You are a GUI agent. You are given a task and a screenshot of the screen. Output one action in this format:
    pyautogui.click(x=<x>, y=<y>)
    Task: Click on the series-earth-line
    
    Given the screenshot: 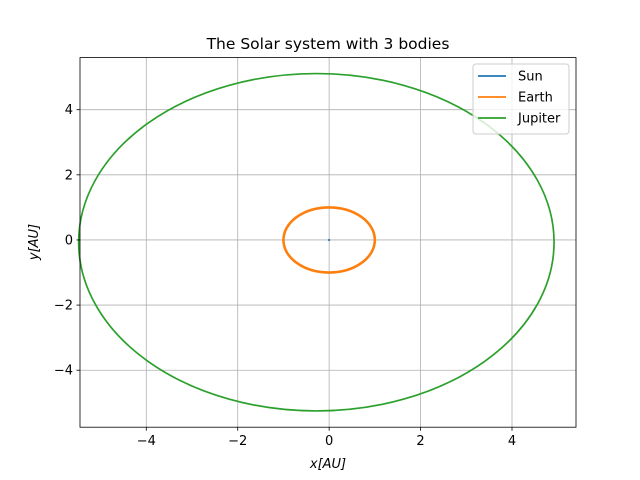 What is the action you would take?
    pyautogui.click(x=329, y=240)
    